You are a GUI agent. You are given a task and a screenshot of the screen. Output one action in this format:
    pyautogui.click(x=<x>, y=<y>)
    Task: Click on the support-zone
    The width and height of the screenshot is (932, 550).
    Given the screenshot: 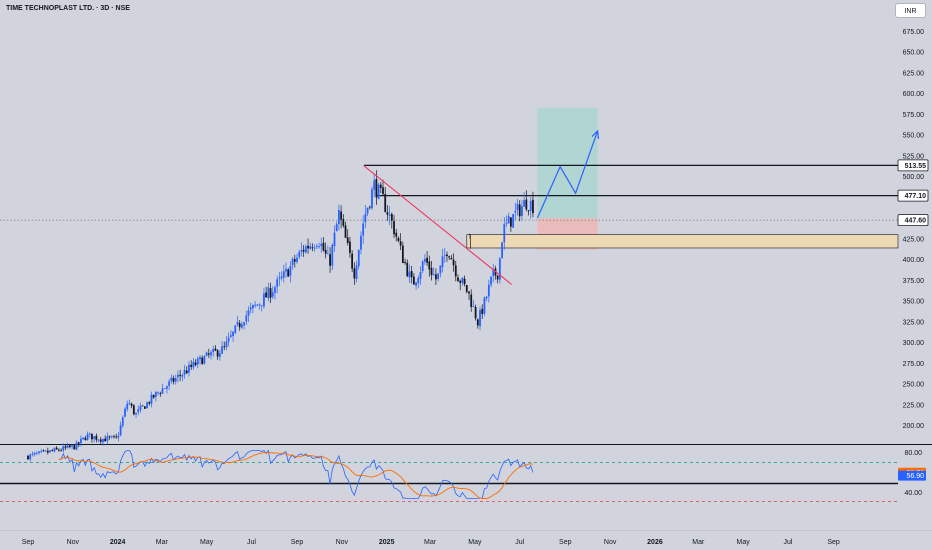 What is the action you would take?
    pyautogui.click(x=682, y=241)
    